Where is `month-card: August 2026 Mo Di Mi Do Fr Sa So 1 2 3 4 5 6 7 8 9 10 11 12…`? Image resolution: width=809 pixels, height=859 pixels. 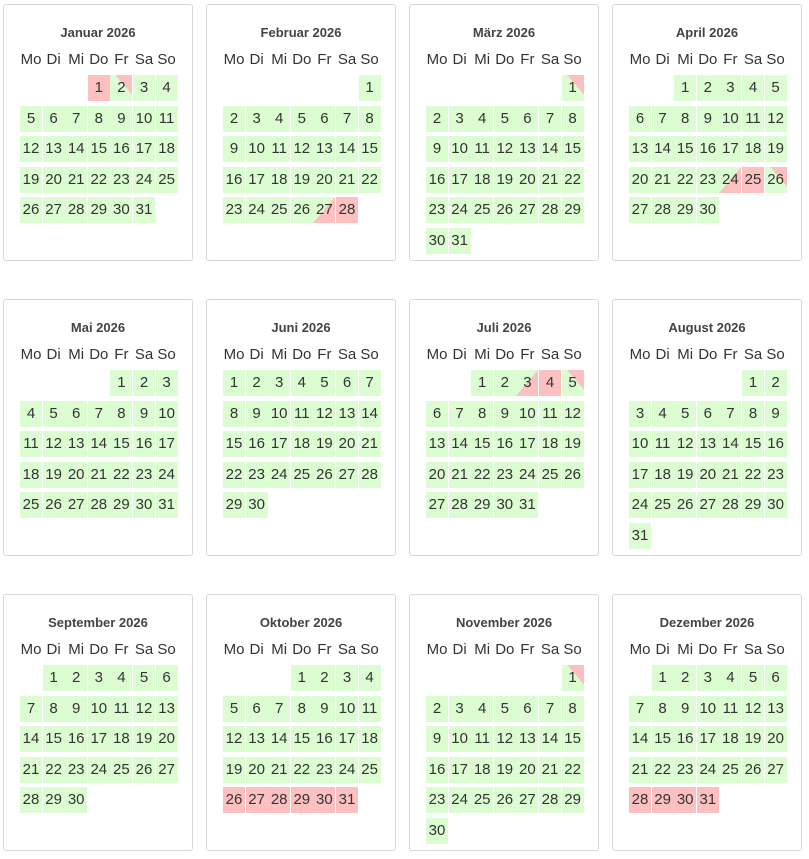 month-card: August 2026 Mo Di Mi Do Fr Sa So 1 2 3 4 5 6 7 8 9 10 11 12… is located at coordinates (707, 427).